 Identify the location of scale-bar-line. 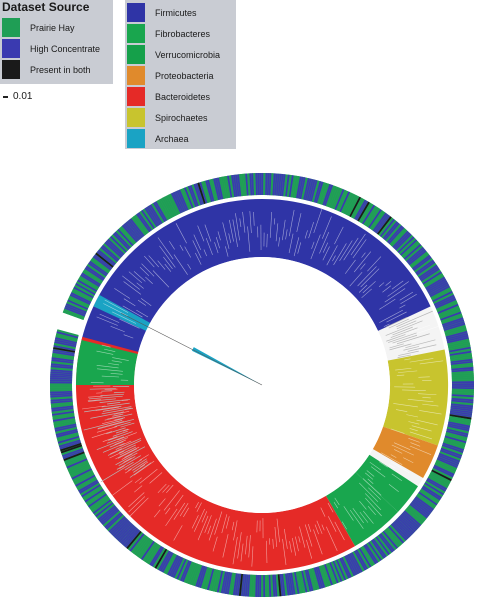
(5, 96).